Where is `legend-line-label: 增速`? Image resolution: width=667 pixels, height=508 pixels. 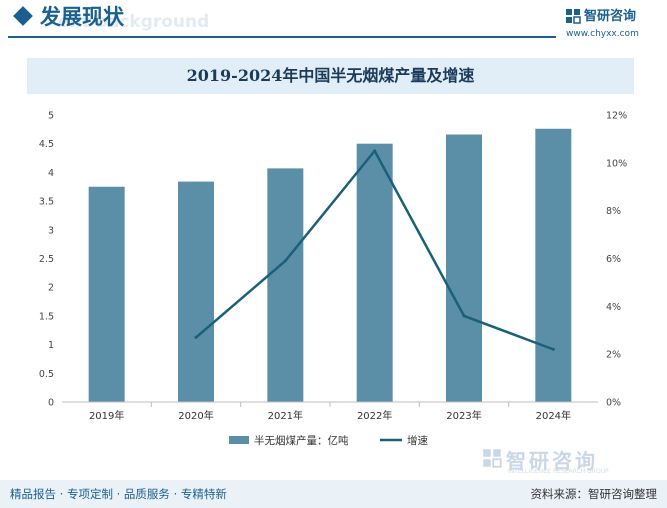
legend-line-label: 增速 is located at coordinates (417, 440).